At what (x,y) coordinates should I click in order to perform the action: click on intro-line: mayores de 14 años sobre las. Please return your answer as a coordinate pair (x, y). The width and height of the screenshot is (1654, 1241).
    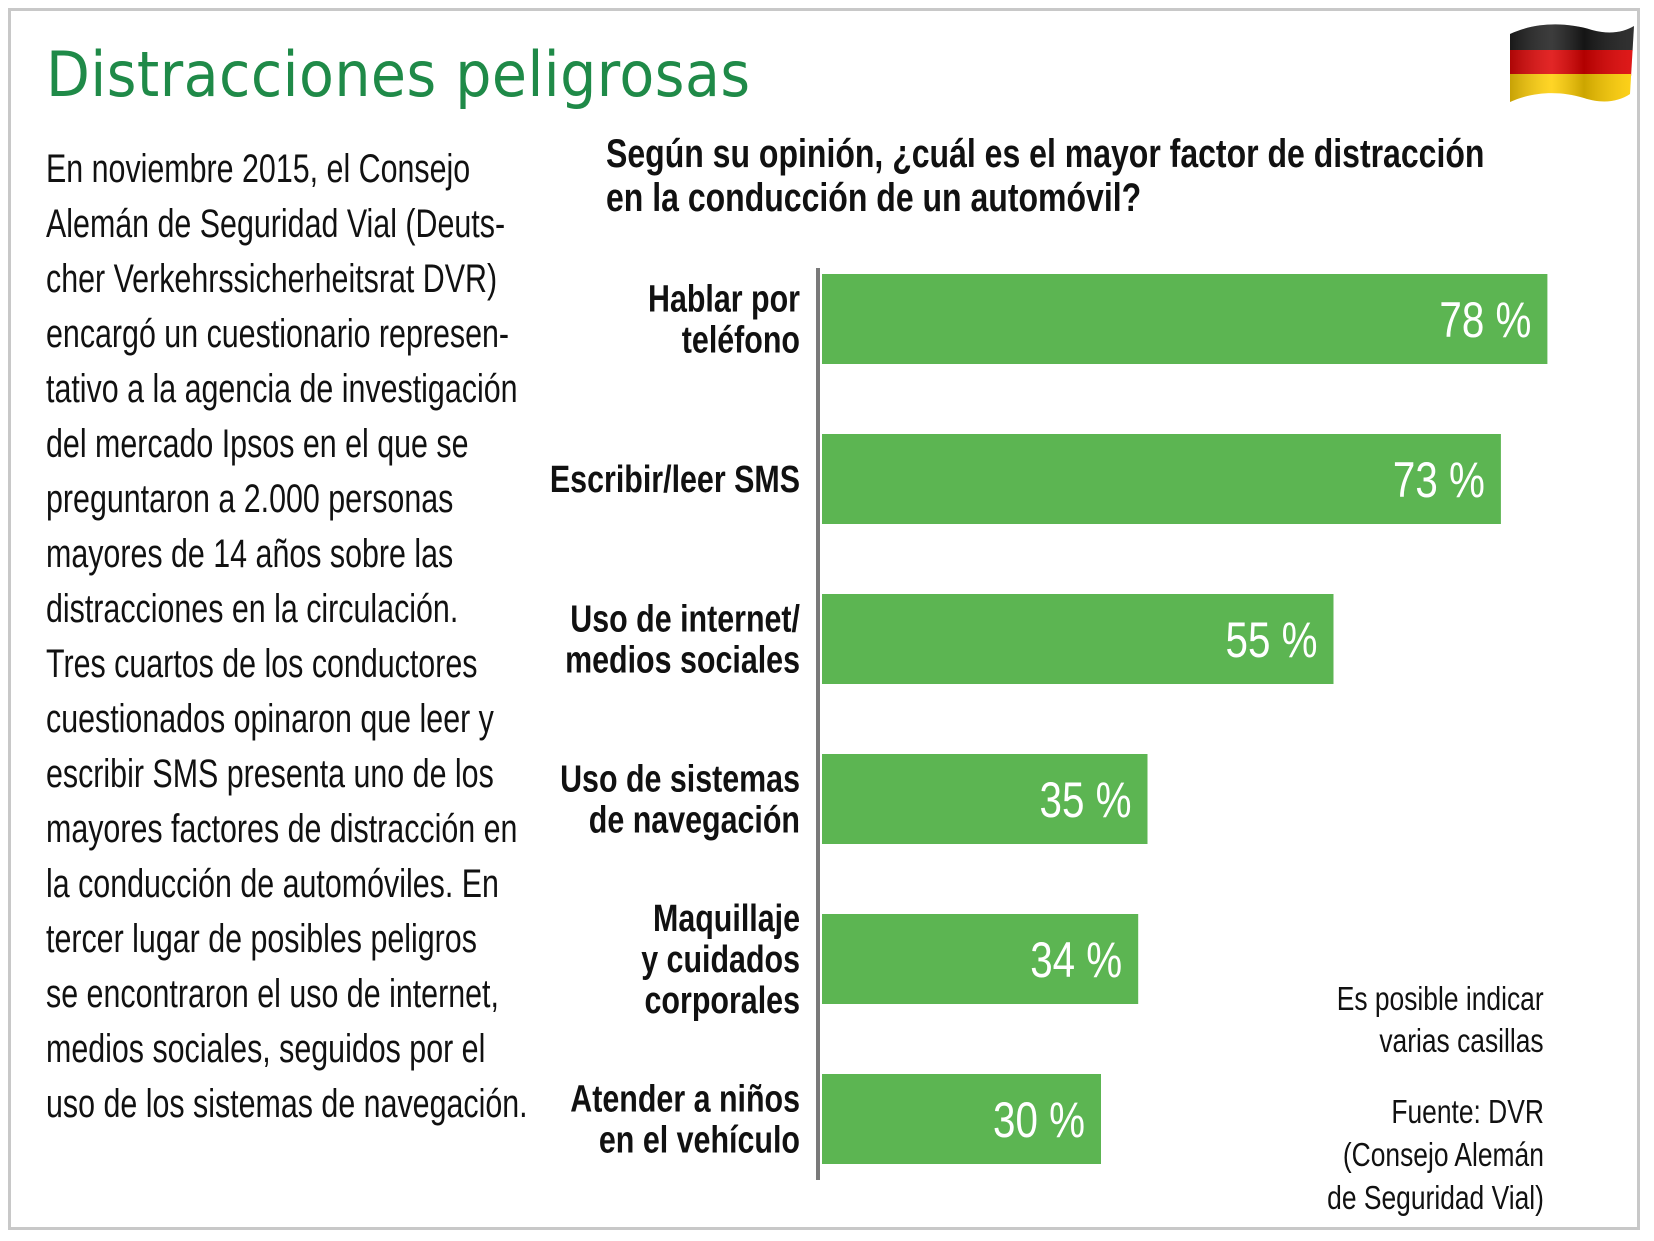
    Looking at the image, I should click on (250, 554).